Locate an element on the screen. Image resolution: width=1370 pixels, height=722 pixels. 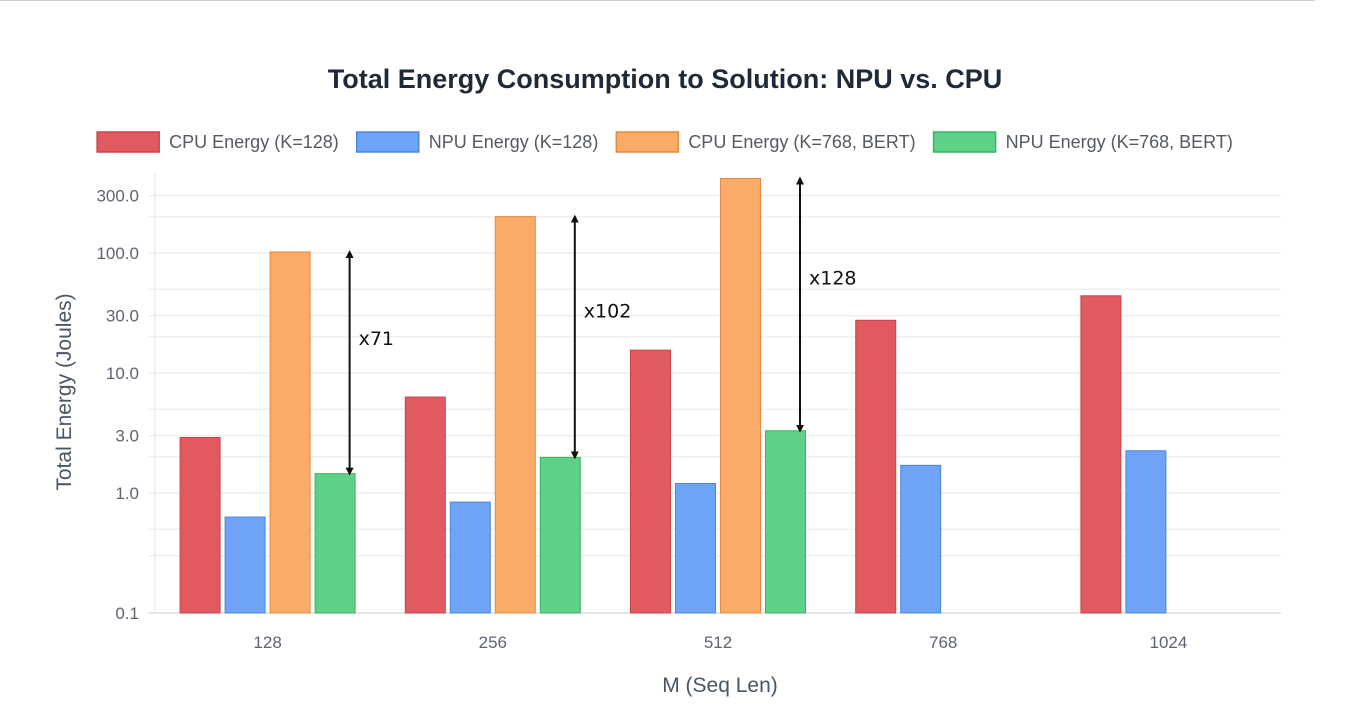
y-tick-label: 30.0 is located at coordinates (122, 316).